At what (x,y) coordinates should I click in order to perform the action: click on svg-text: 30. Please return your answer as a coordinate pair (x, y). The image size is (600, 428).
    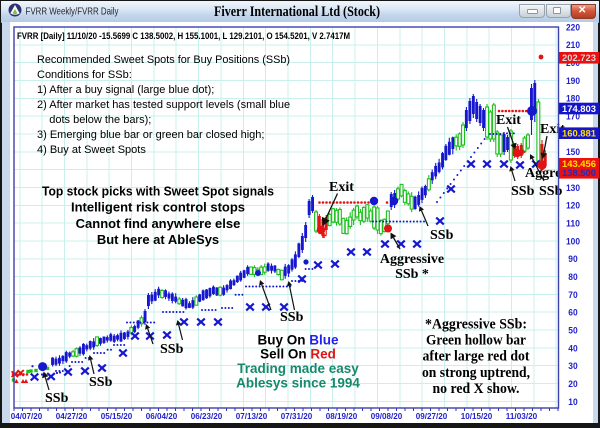
    Looking at the image, I should click on (572, 366).